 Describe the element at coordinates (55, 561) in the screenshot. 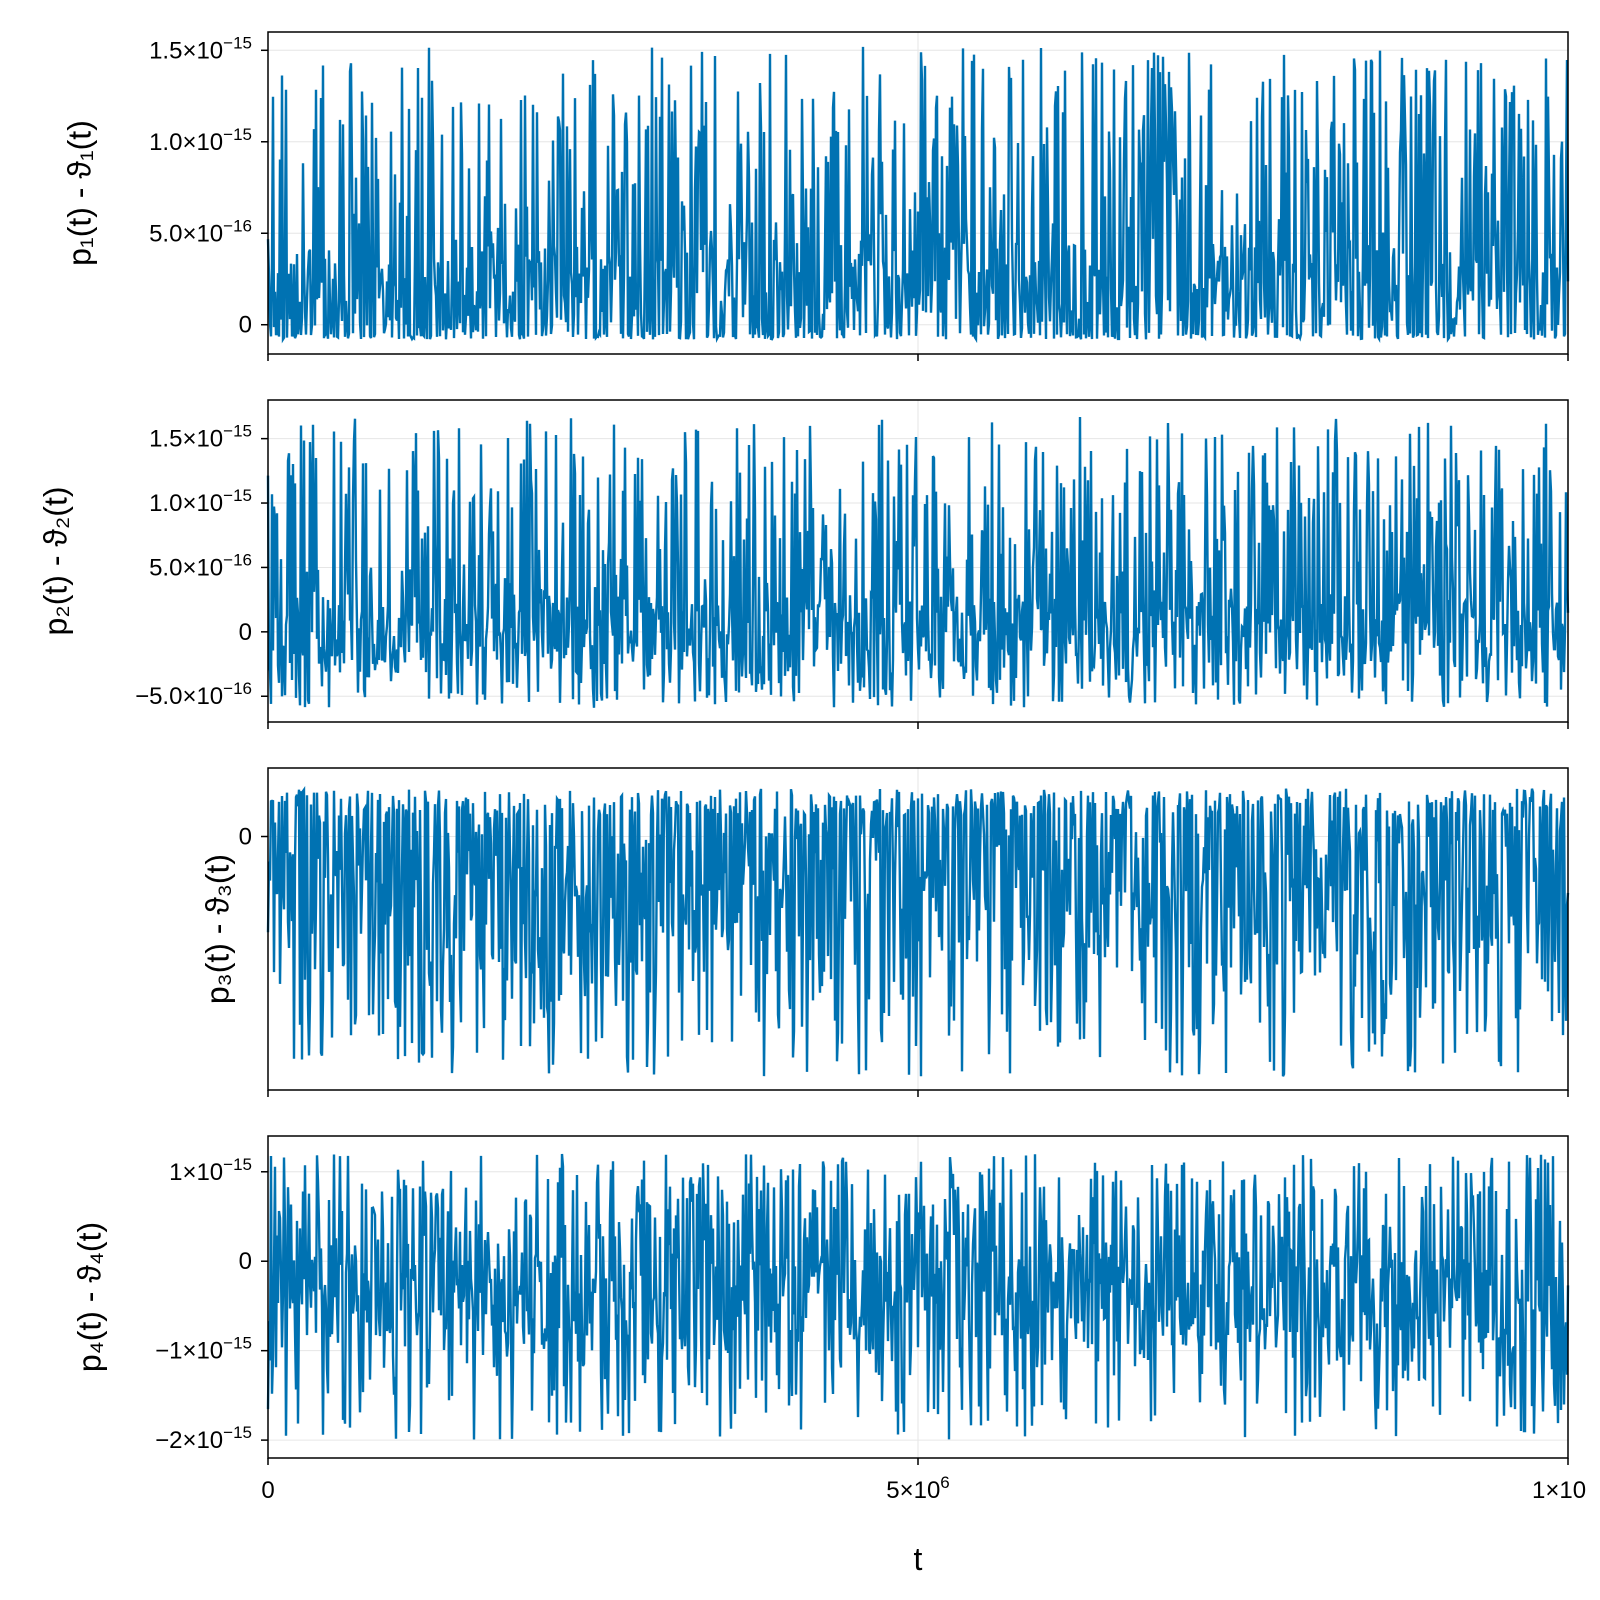

I see `y-axis-label: p₂(t) - ϑ₂(t)` at that location.